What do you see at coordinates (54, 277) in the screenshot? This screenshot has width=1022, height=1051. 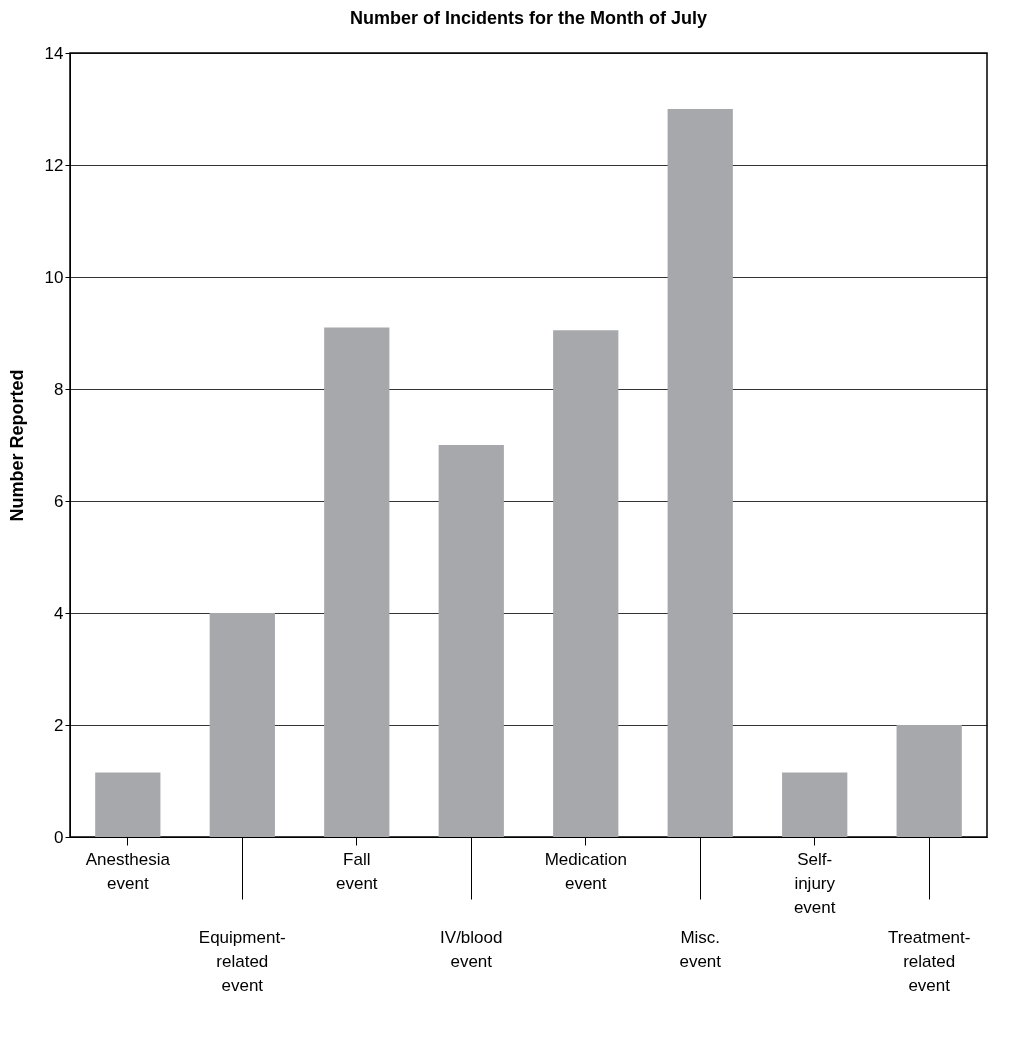 I see `y-tick-label: 10` at bounding box center [54, 277].